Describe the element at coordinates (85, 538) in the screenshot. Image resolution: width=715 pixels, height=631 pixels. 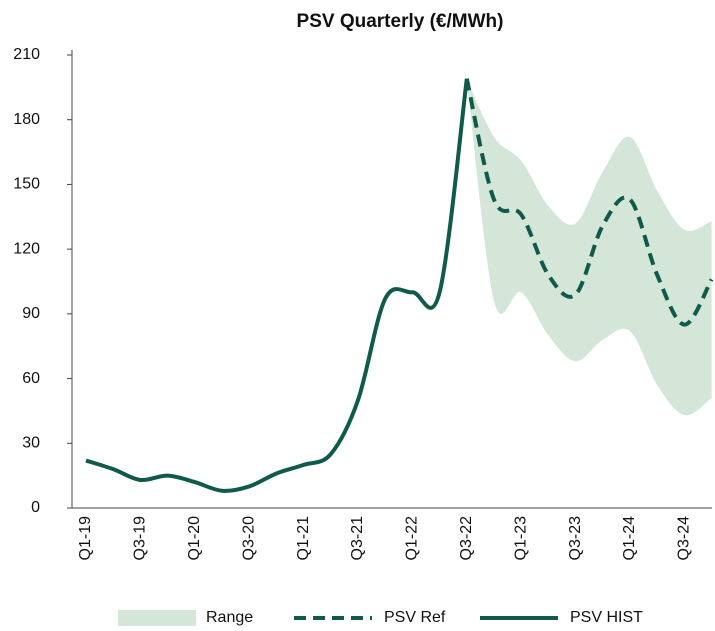
I see `x-tick-label: Q1-19` at that location.